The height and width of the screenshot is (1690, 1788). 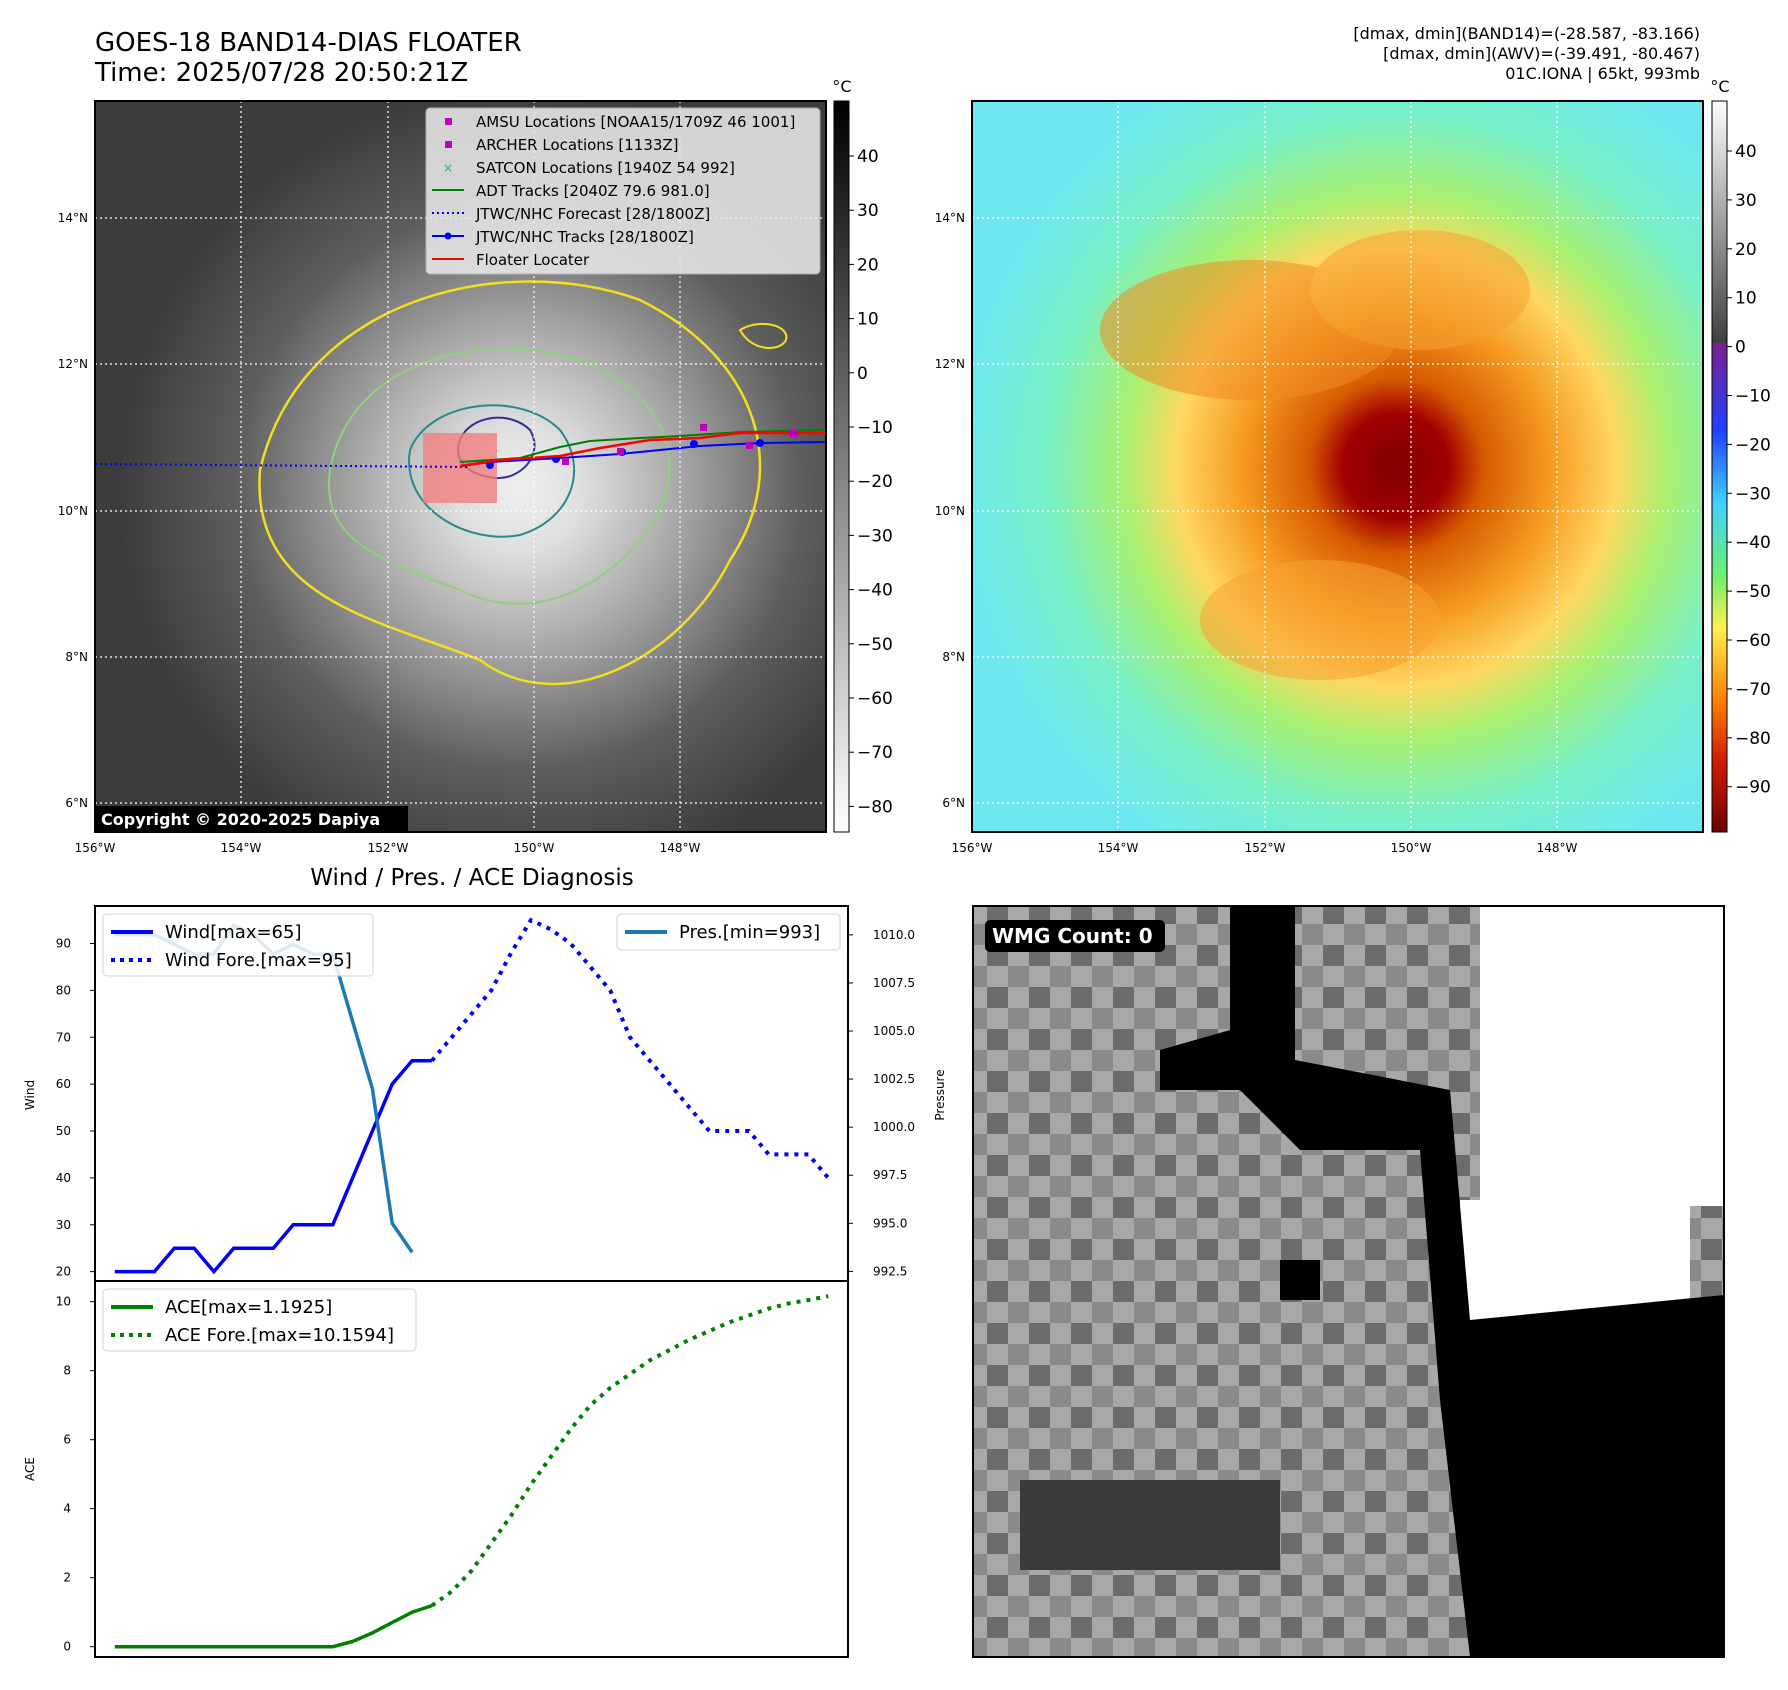 I want to click on wind-axis-label: Wind, so click(x=30, y=1095).